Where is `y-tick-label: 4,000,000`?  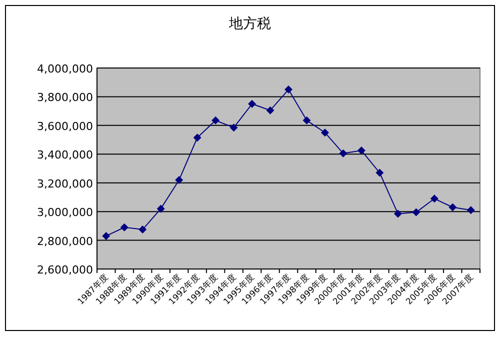 y-tick-label: 4,000,000 is located at coordinates (65, 69).